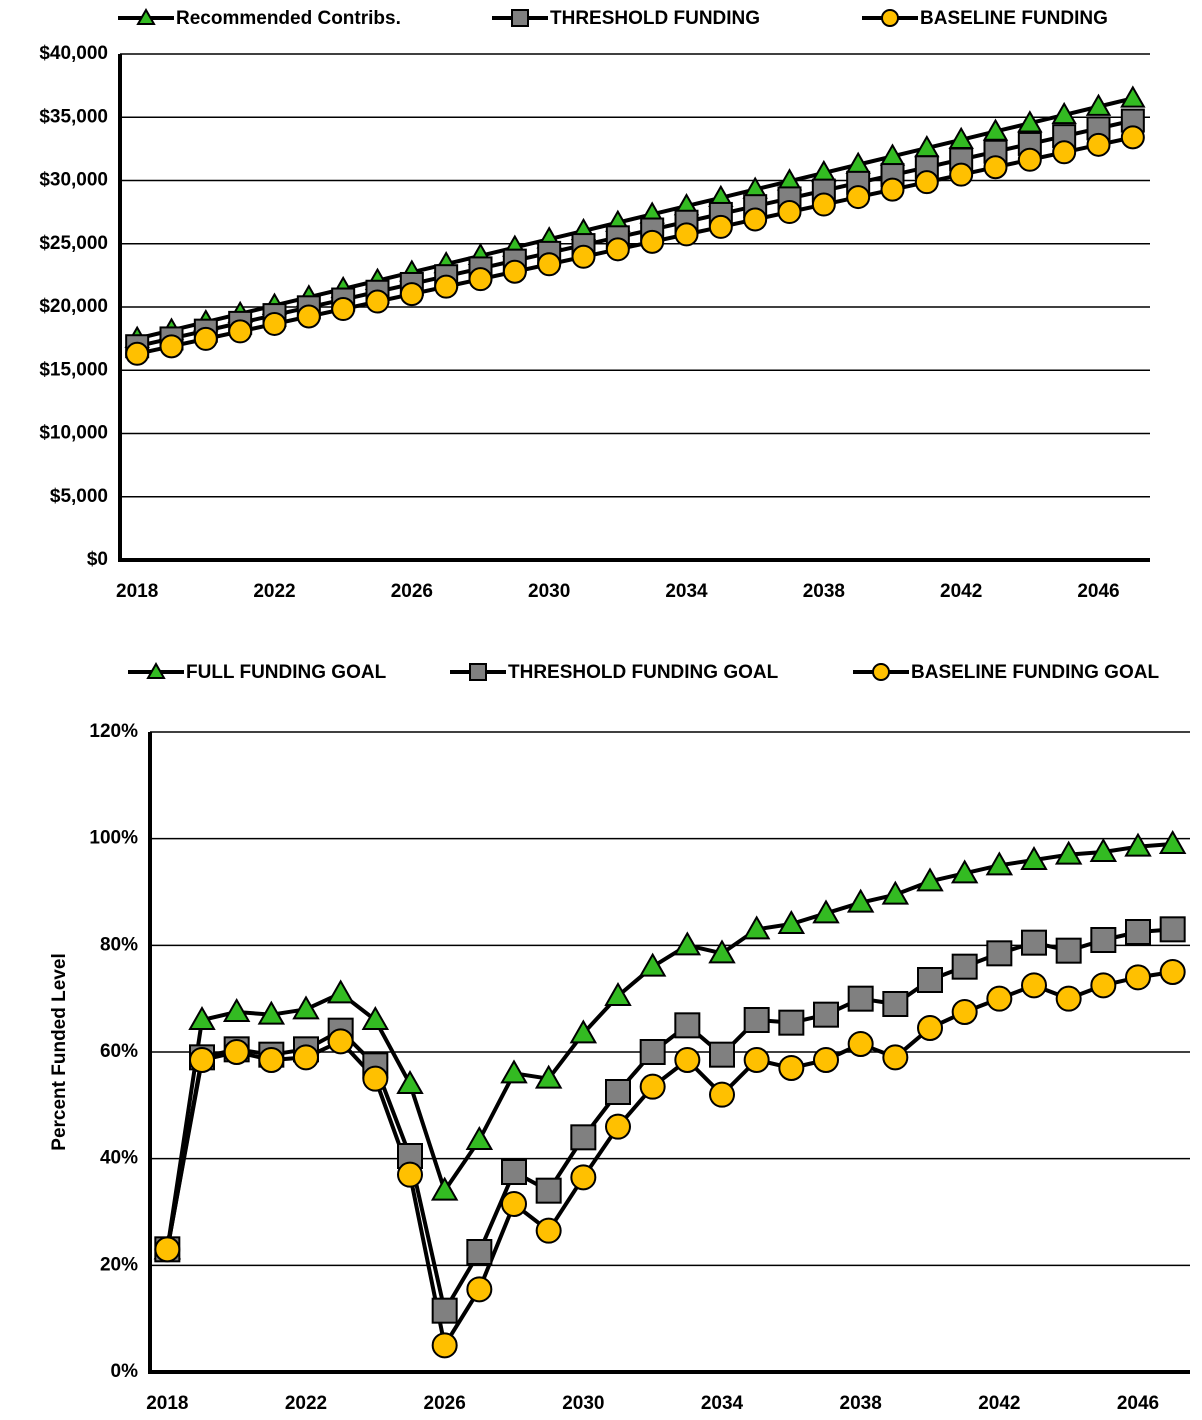  Describe the element at coordinates (73, 433) in the screenshot. I see `y-tick-label: $10,000` at that location.